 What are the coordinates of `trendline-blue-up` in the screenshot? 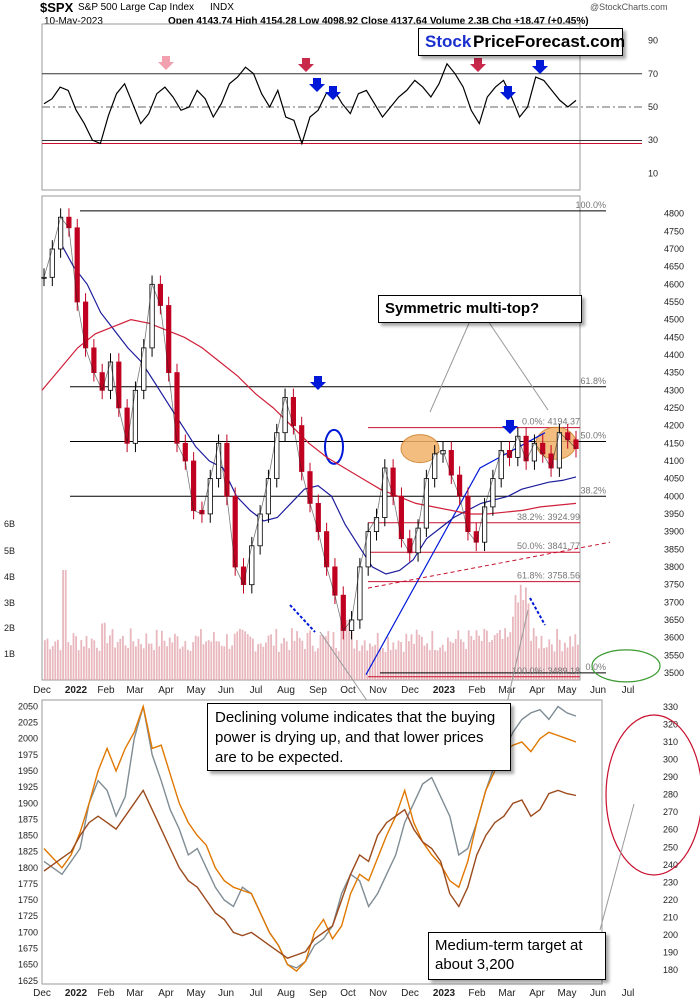 It's located at (455, 553).